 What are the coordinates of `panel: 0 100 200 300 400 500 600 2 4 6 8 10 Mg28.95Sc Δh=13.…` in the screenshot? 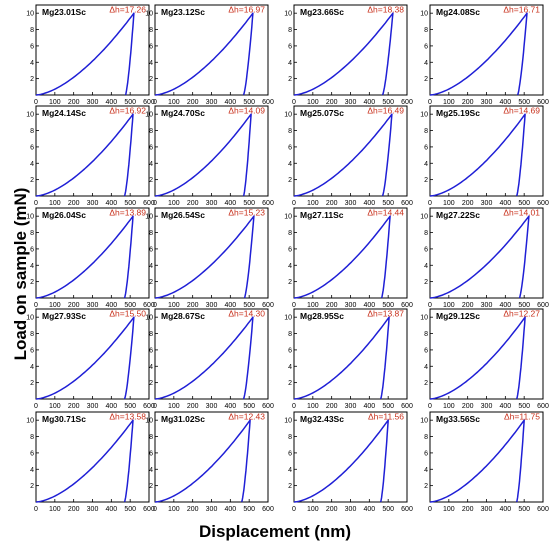 It's located at (348, 359).